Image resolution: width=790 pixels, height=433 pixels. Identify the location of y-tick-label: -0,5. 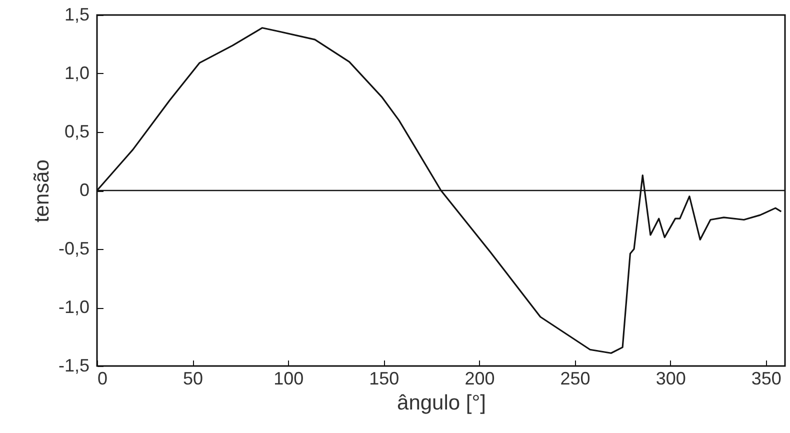
(74, 248).